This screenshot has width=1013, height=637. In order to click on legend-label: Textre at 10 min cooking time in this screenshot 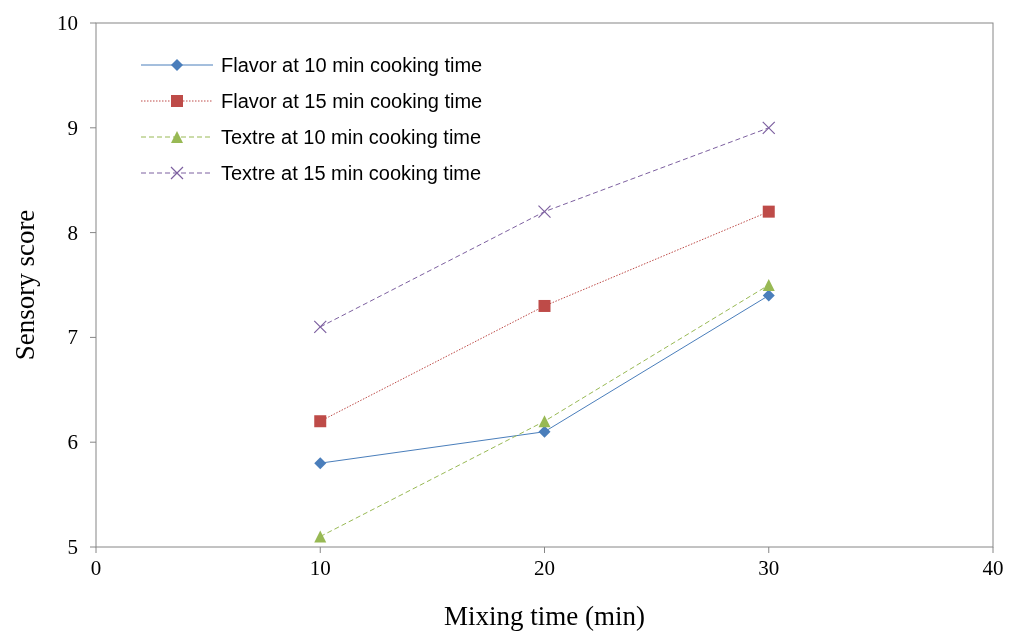, I will do `click(351, 137)`.